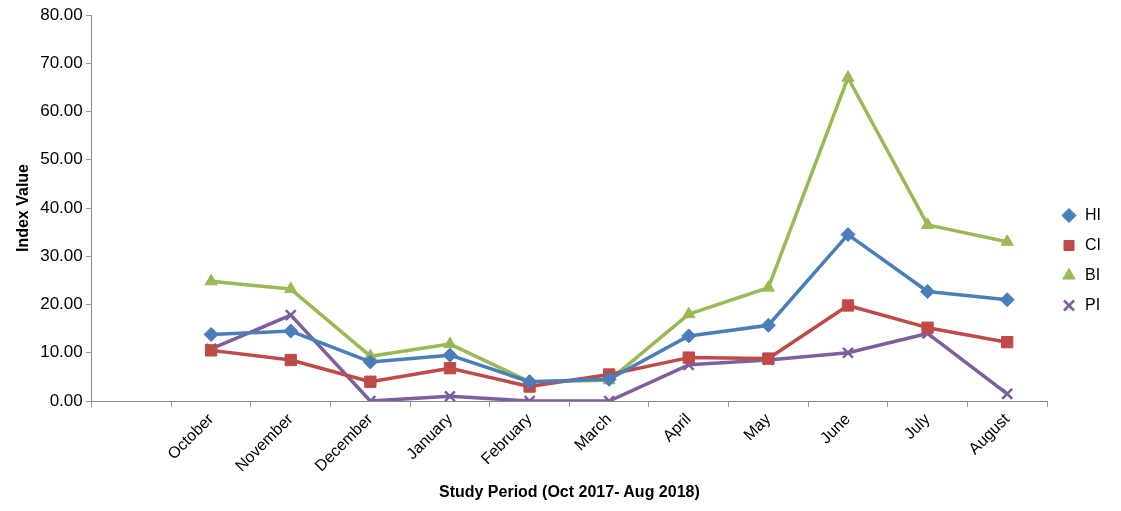  What do you see at coordinates (61, 304) in the screenshot?
I see `y-tick-label: 20.00` at bounding box center [61, 304].